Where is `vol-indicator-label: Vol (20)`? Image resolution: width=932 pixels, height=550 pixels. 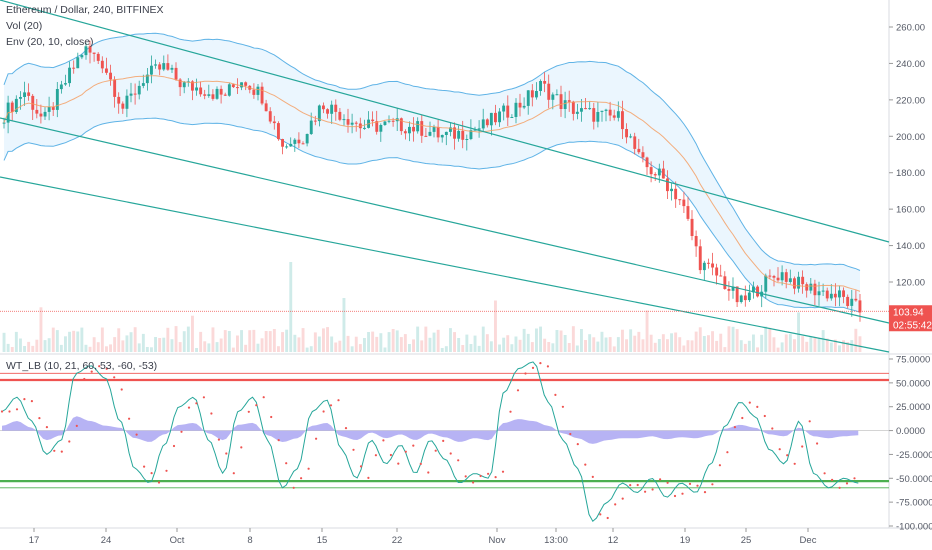
vol-indicator-label: Vol (20) is located at coordinates (24, 26).